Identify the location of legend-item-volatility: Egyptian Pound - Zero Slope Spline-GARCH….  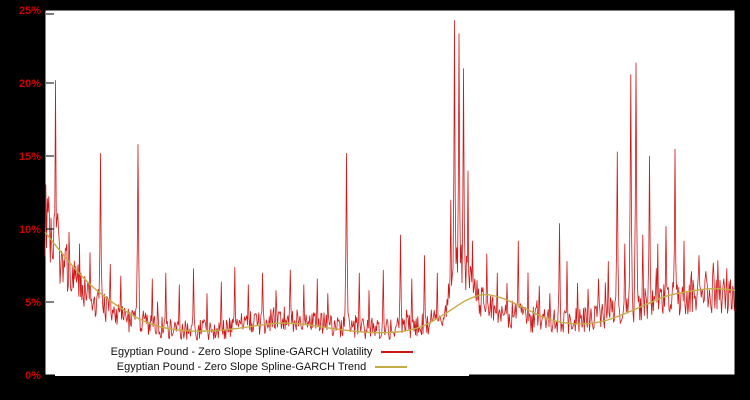
(262, 351).